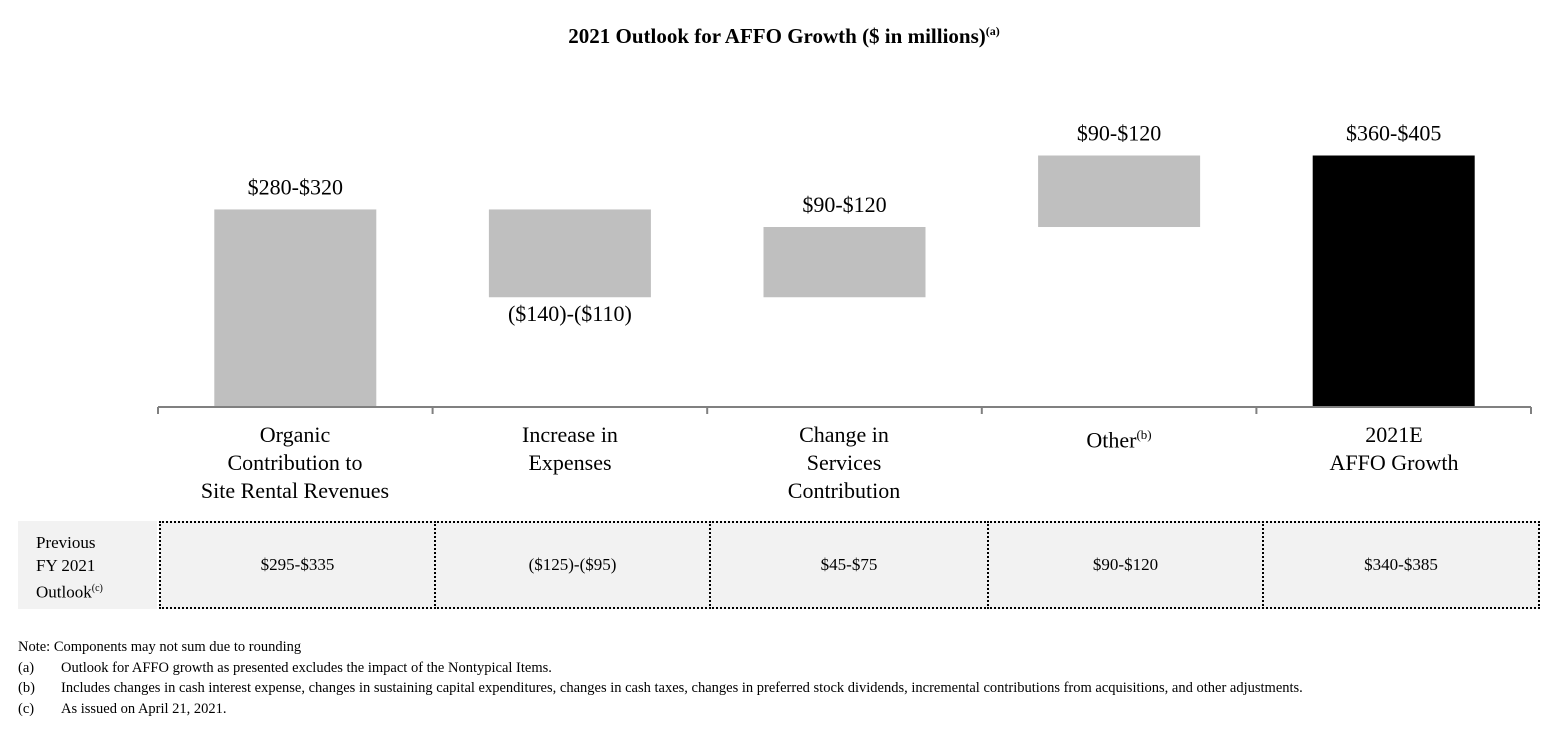  Describe the element at coordinates (1394, 462) in the screenshot. I see `category-line: AFFO Growth` at that location.